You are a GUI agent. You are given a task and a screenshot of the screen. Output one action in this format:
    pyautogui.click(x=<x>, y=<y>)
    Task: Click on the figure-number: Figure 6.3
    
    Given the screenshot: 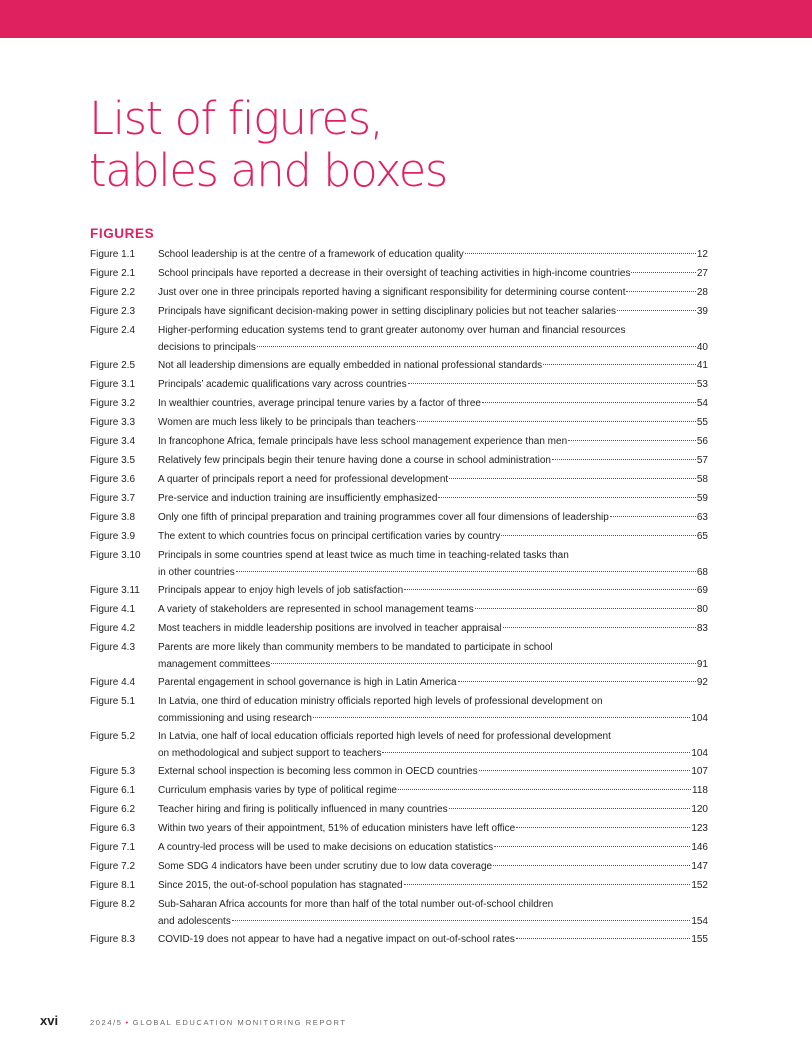 What is the action you would take?
    pyautogui.click(x=113, y=828)
    